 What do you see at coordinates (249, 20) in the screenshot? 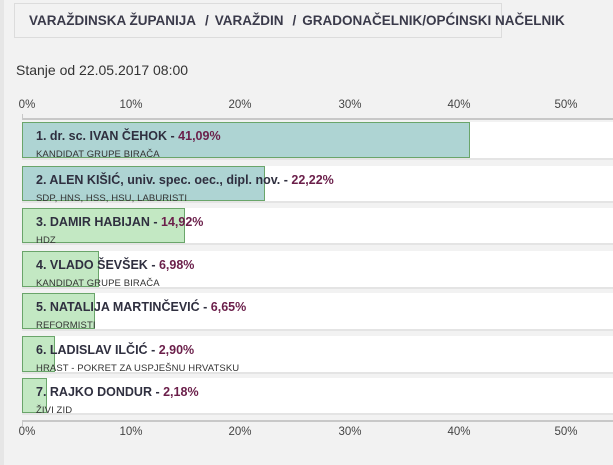
I see `breadcrumb-city: VARAŽDIN` at bounding box center [249, 20].